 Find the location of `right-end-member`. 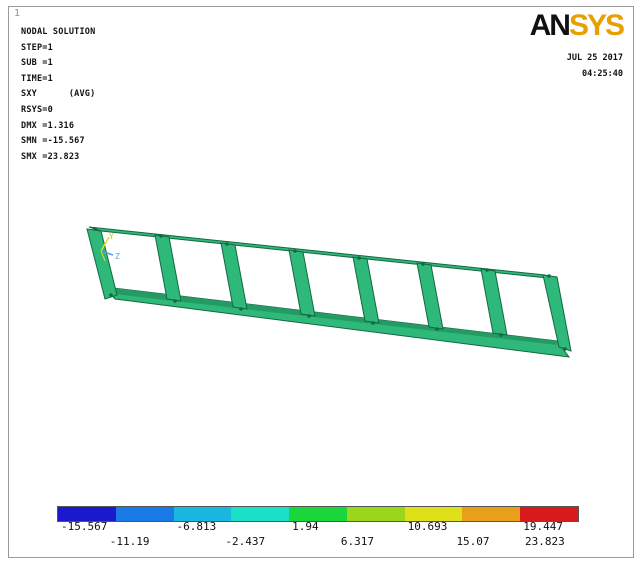

right-end-member is located at coordinates (557, 313).